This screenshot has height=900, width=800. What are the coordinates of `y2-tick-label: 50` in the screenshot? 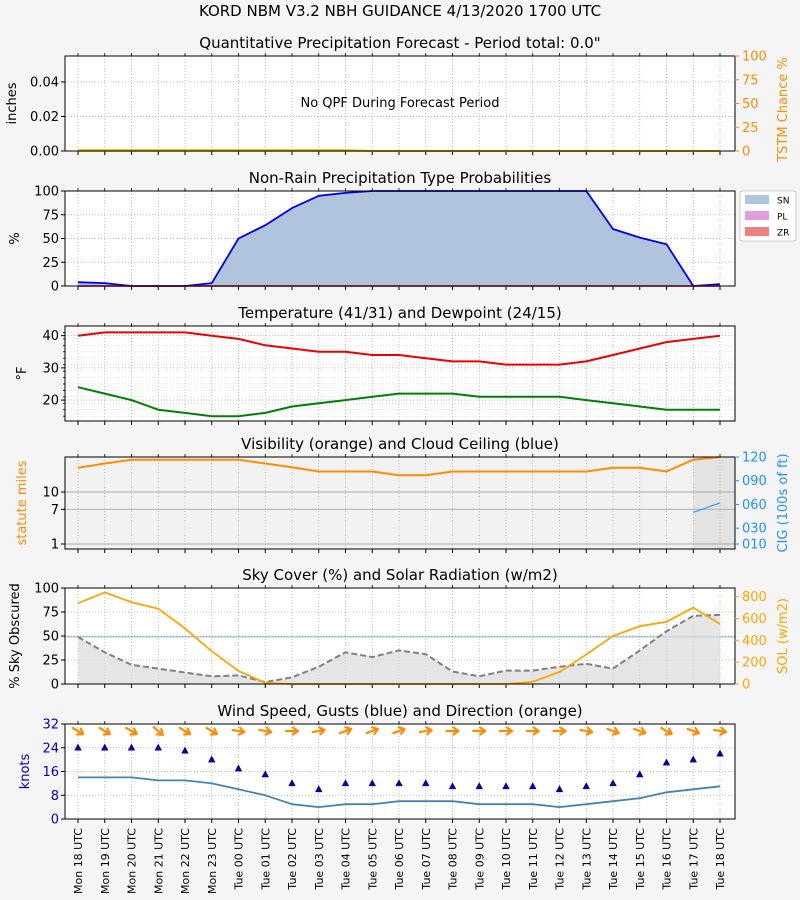 It's located at (750, 104).